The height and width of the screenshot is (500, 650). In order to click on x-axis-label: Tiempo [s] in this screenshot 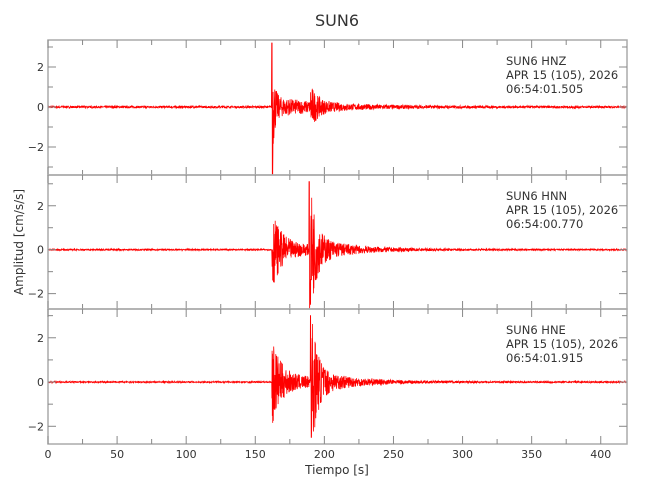, I will do `click(336, 470)`.